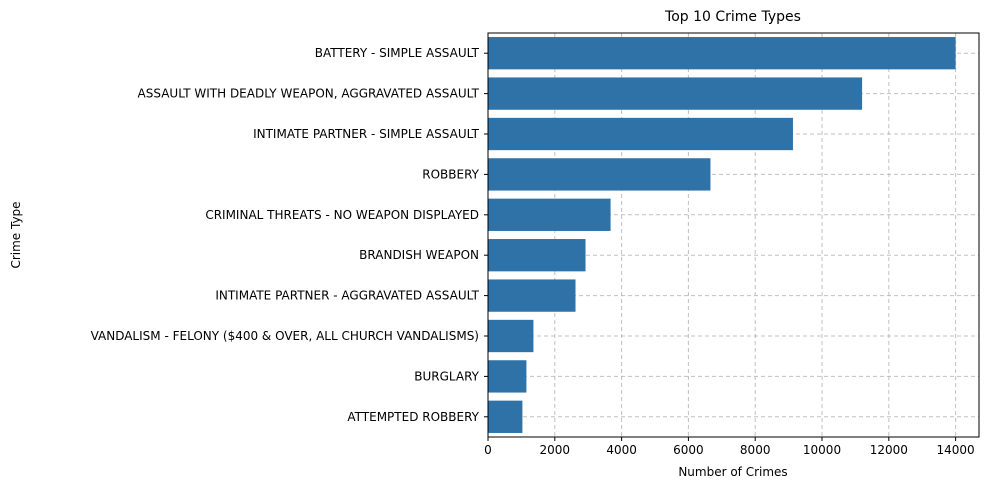 This screenshot has height=490, width=989. Describe the element at coordinates (397, 53) in the screenshot. I see `y-tick-label: BATTERY - SIMPLE ASSAULT` at that location.